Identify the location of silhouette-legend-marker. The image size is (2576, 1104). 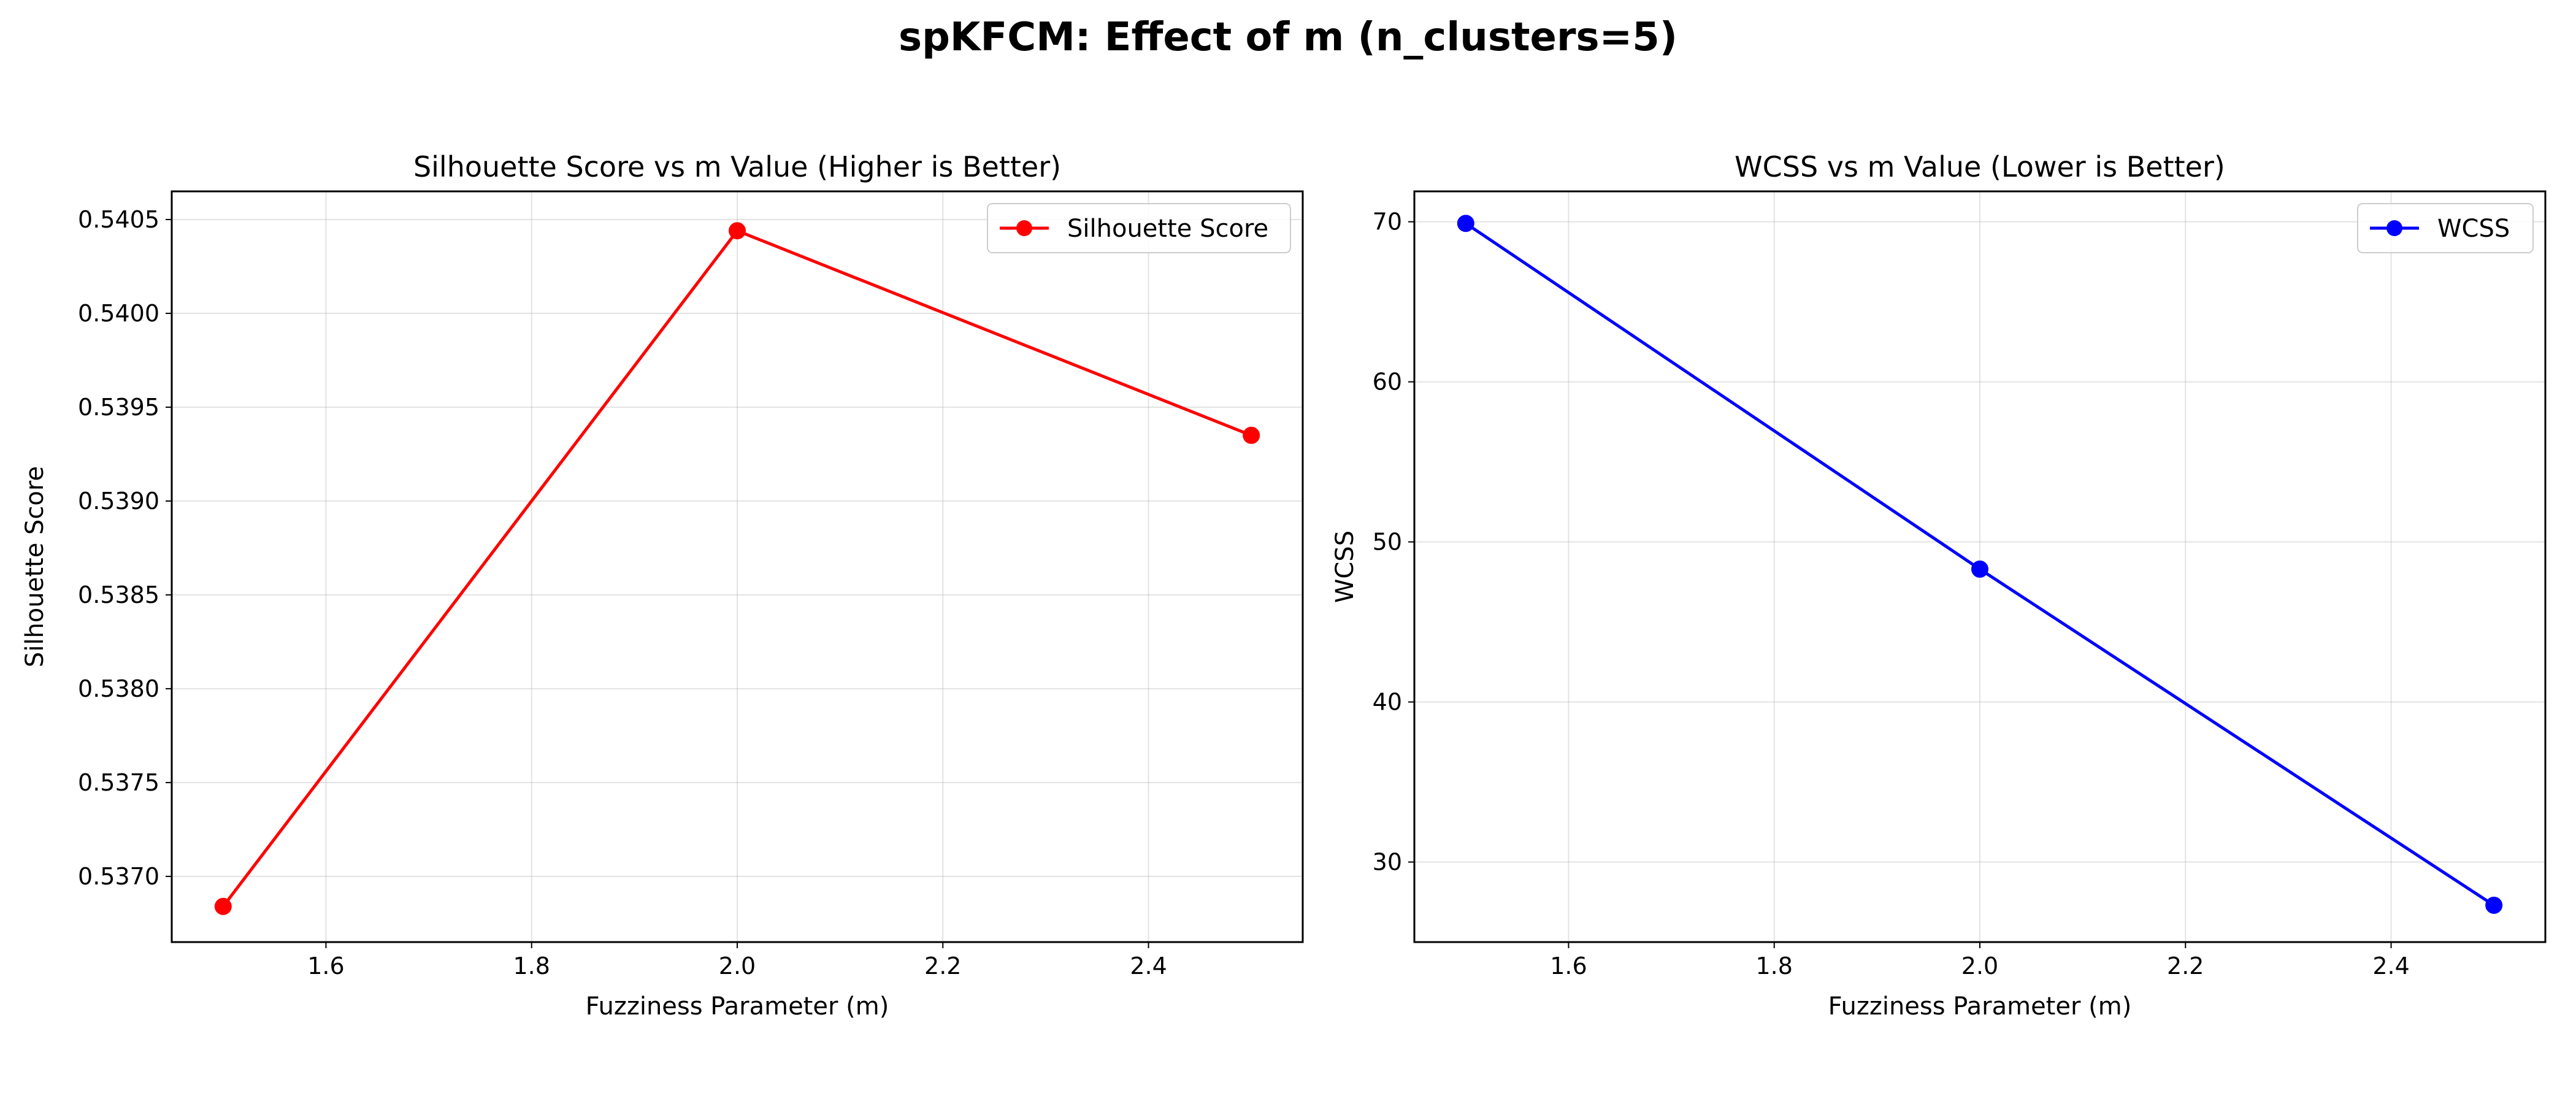
(1024, 228).